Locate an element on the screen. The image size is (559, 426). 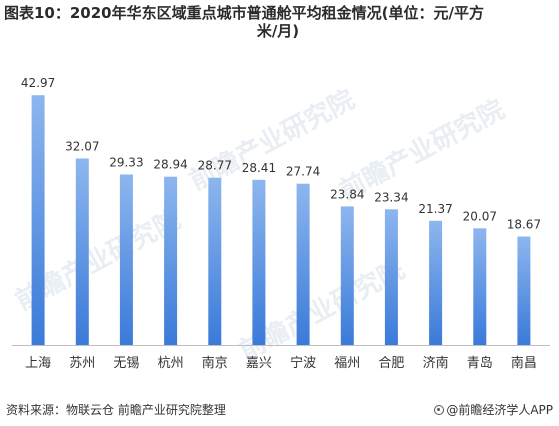
chart-title-line2: 米/月) is located at coordinates (278, 31).